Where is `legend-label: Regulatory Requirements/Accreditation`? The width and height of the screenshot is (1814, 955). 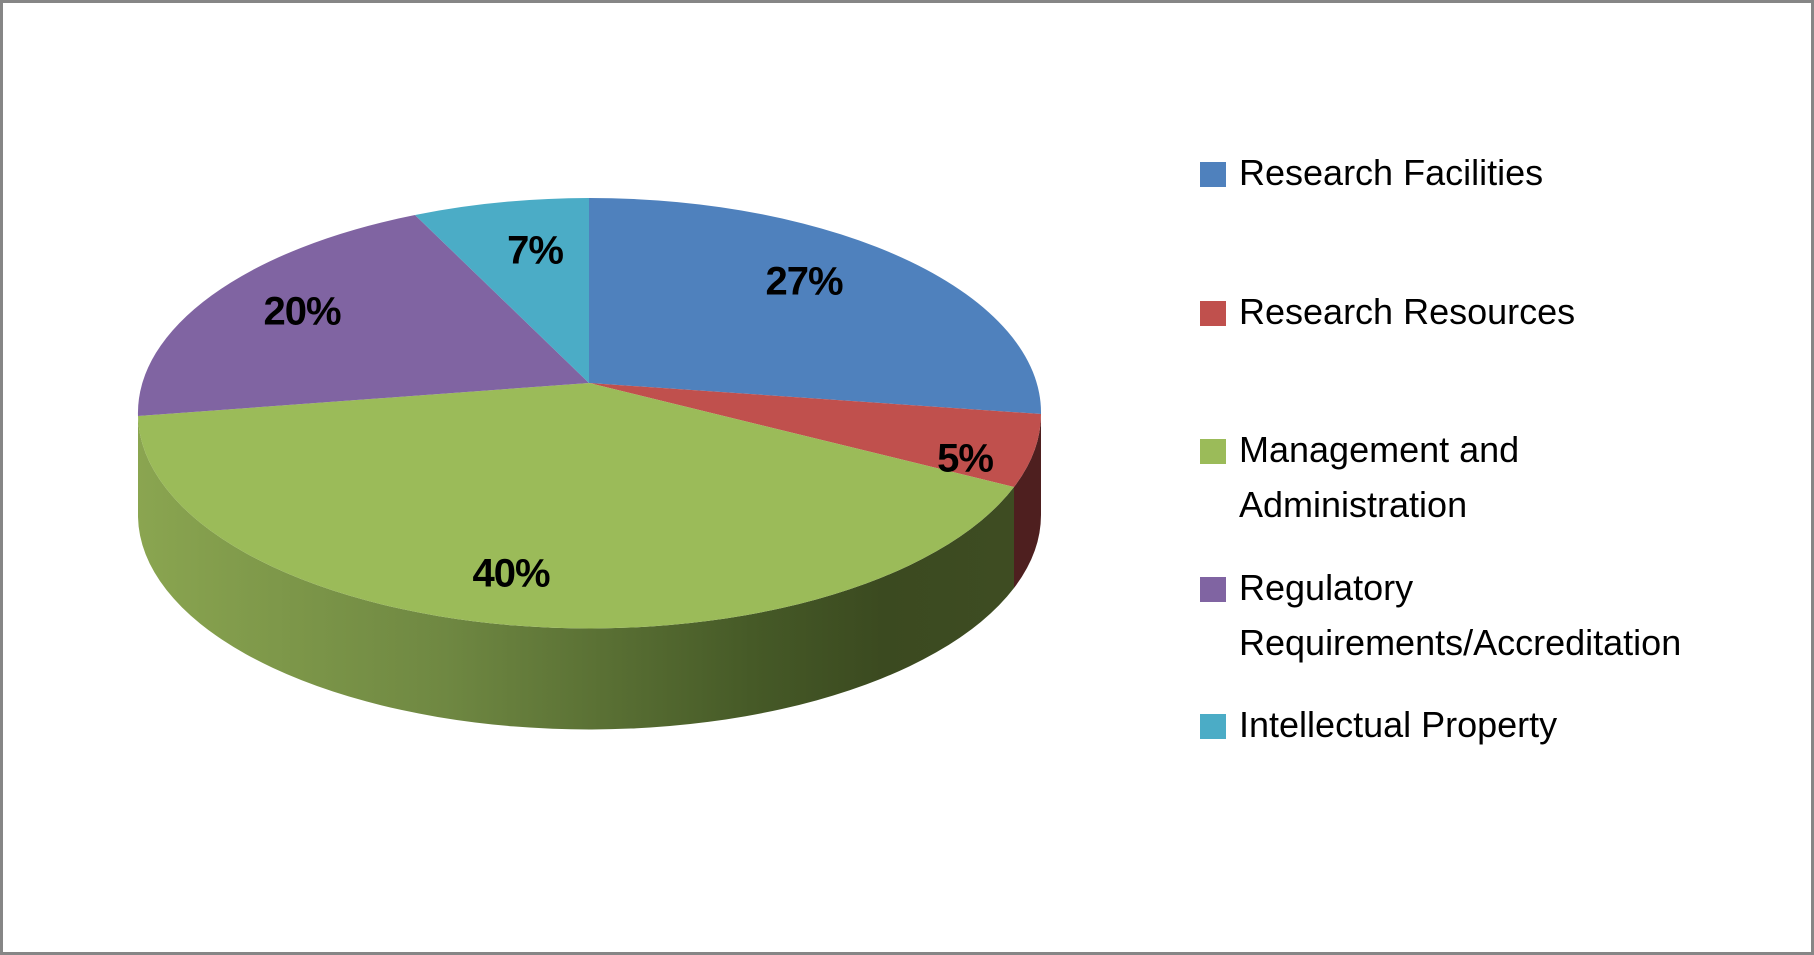 legend-label: Regulatory Requirements/Accreditation is located at coordinates (1460, 615).